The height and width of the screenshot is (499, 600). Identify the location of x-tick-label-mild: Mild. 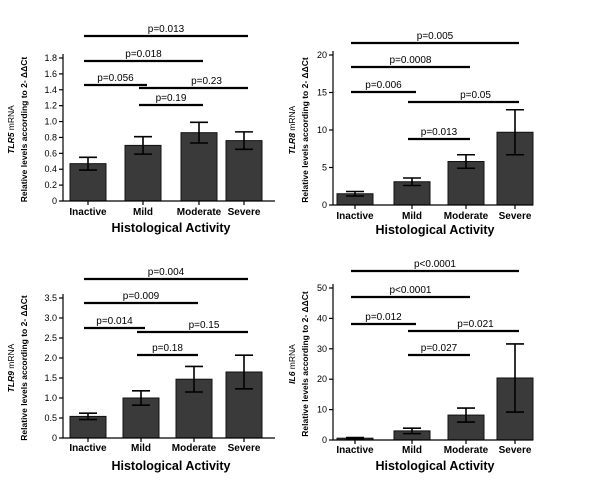
(143, 212).